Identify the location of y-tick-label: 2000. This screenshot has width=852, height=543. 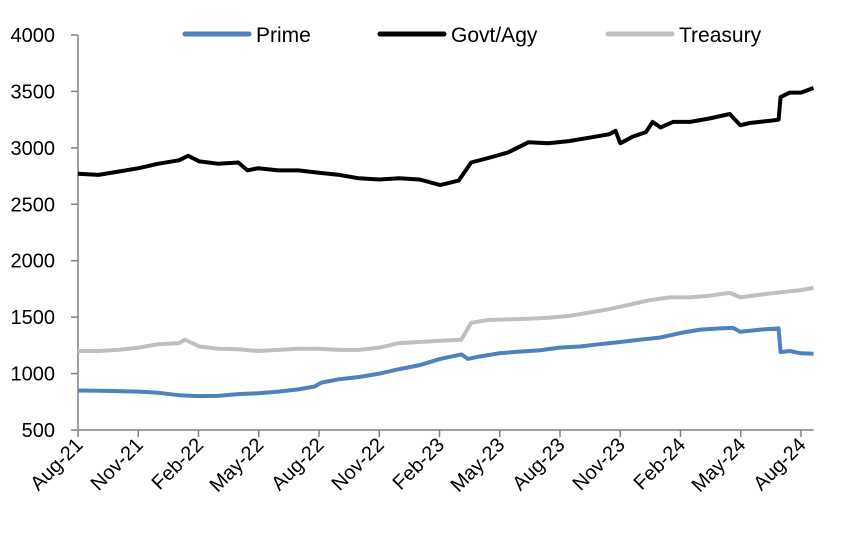
(33, 262).